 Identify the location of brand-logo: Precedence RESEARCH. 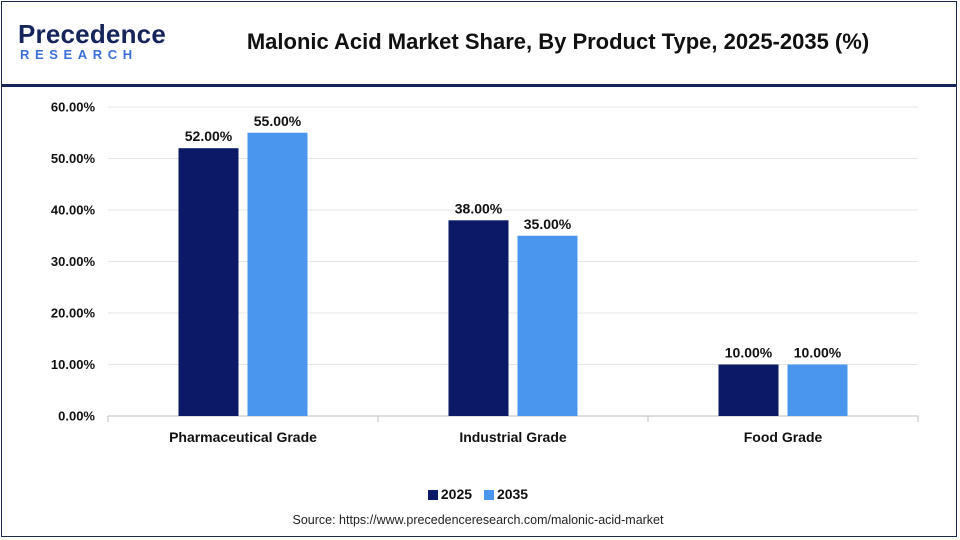
(93, 42).